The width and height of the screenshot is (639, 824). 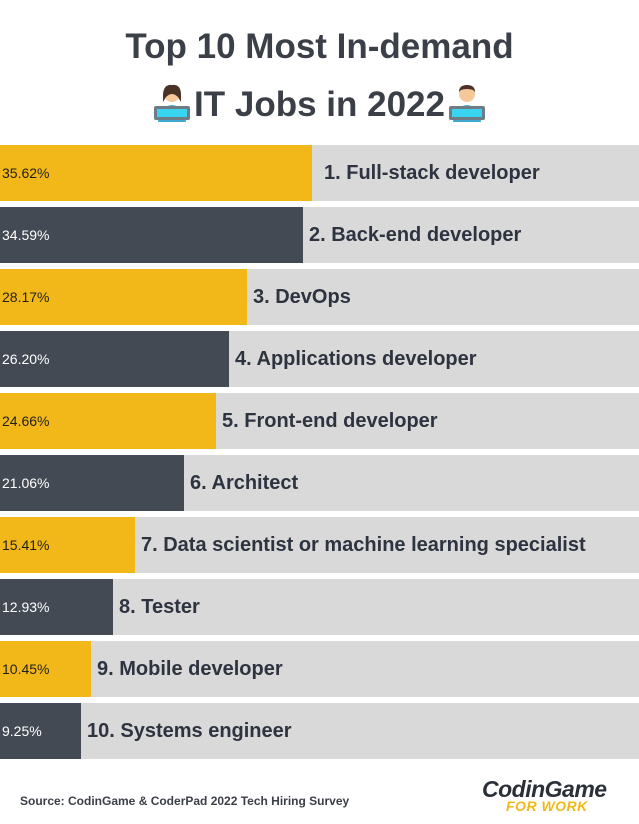 What do you see at coordinates (319, 731) in the screenshot?
I see `bar-row: 9.25% 10. Systems engineer` at bounding box center [319, 731].